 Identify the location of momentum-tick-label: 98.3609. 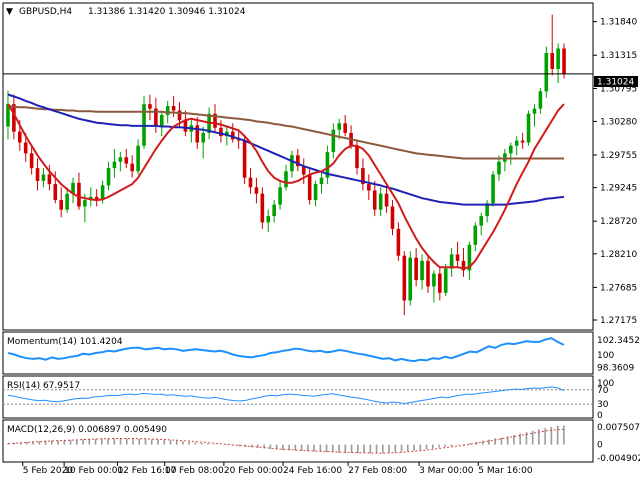
(615, 368).